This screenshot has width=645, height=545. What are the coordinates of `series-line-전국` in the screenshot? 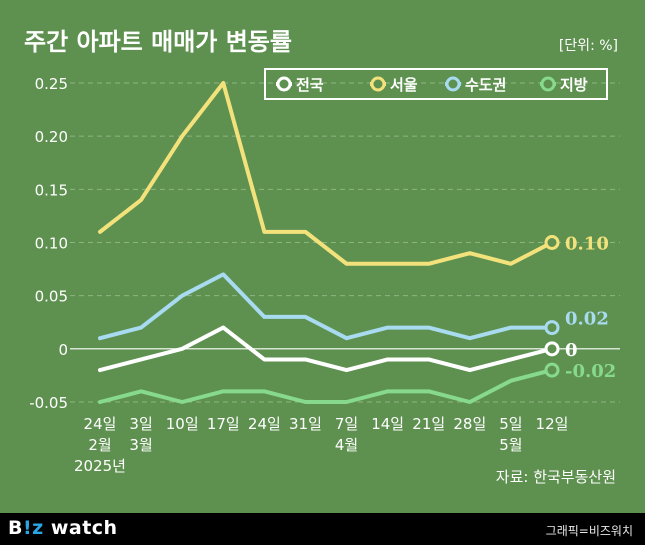 It's located at (326, 349).